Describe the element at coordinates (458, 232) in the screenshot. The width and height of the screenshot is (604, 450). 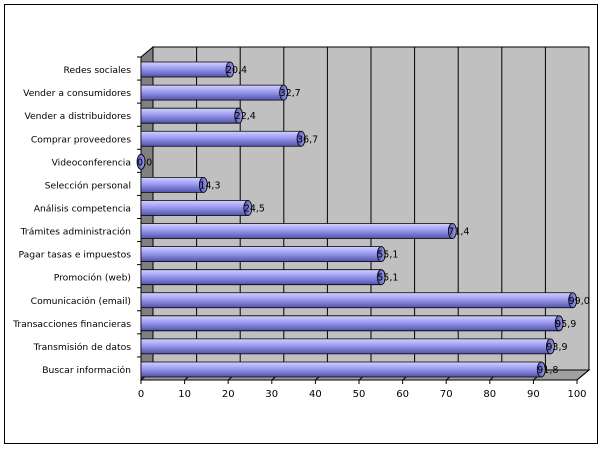
I see `data-label: 71,4` at that location.